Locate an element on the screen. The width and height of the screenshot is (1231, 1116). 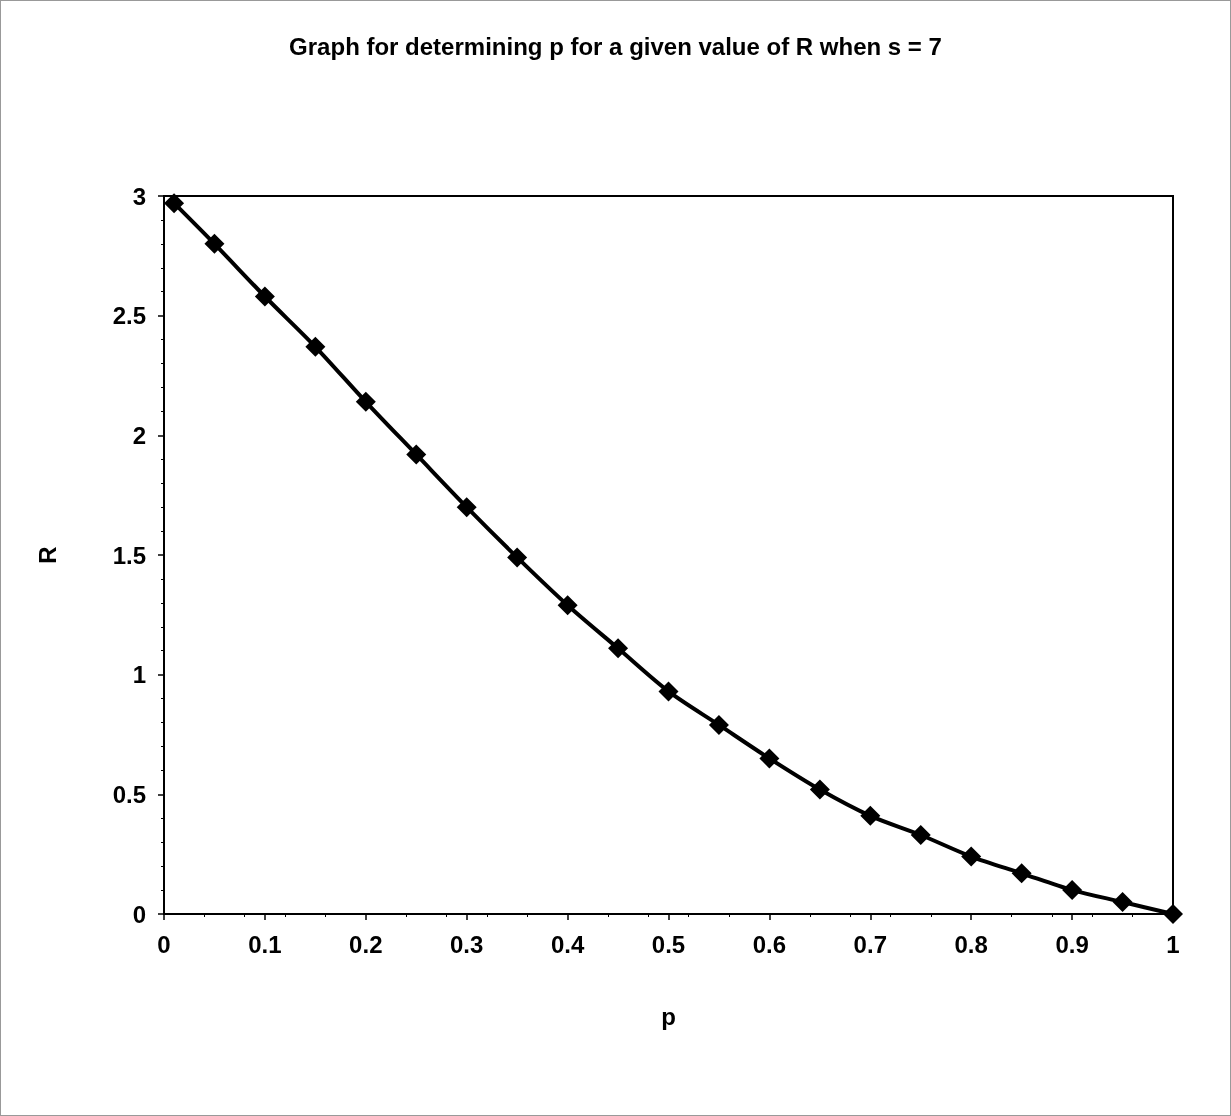
x-tick-label: 0.7 is located at coordinates (870, 944).